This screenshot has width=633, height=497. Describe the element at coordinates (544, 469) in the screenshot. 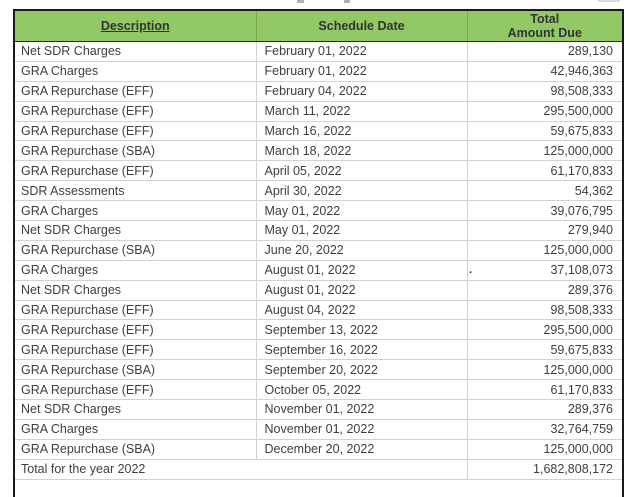

I see `total-amount-cell: 1,682,808,172` at that location.